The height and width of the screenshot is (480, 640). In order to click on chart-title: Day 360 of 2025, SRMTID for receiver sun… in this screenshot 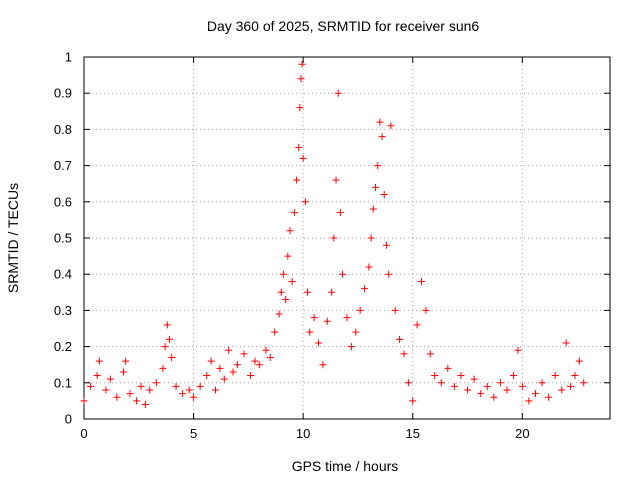, I will do `click(343, 26)`.